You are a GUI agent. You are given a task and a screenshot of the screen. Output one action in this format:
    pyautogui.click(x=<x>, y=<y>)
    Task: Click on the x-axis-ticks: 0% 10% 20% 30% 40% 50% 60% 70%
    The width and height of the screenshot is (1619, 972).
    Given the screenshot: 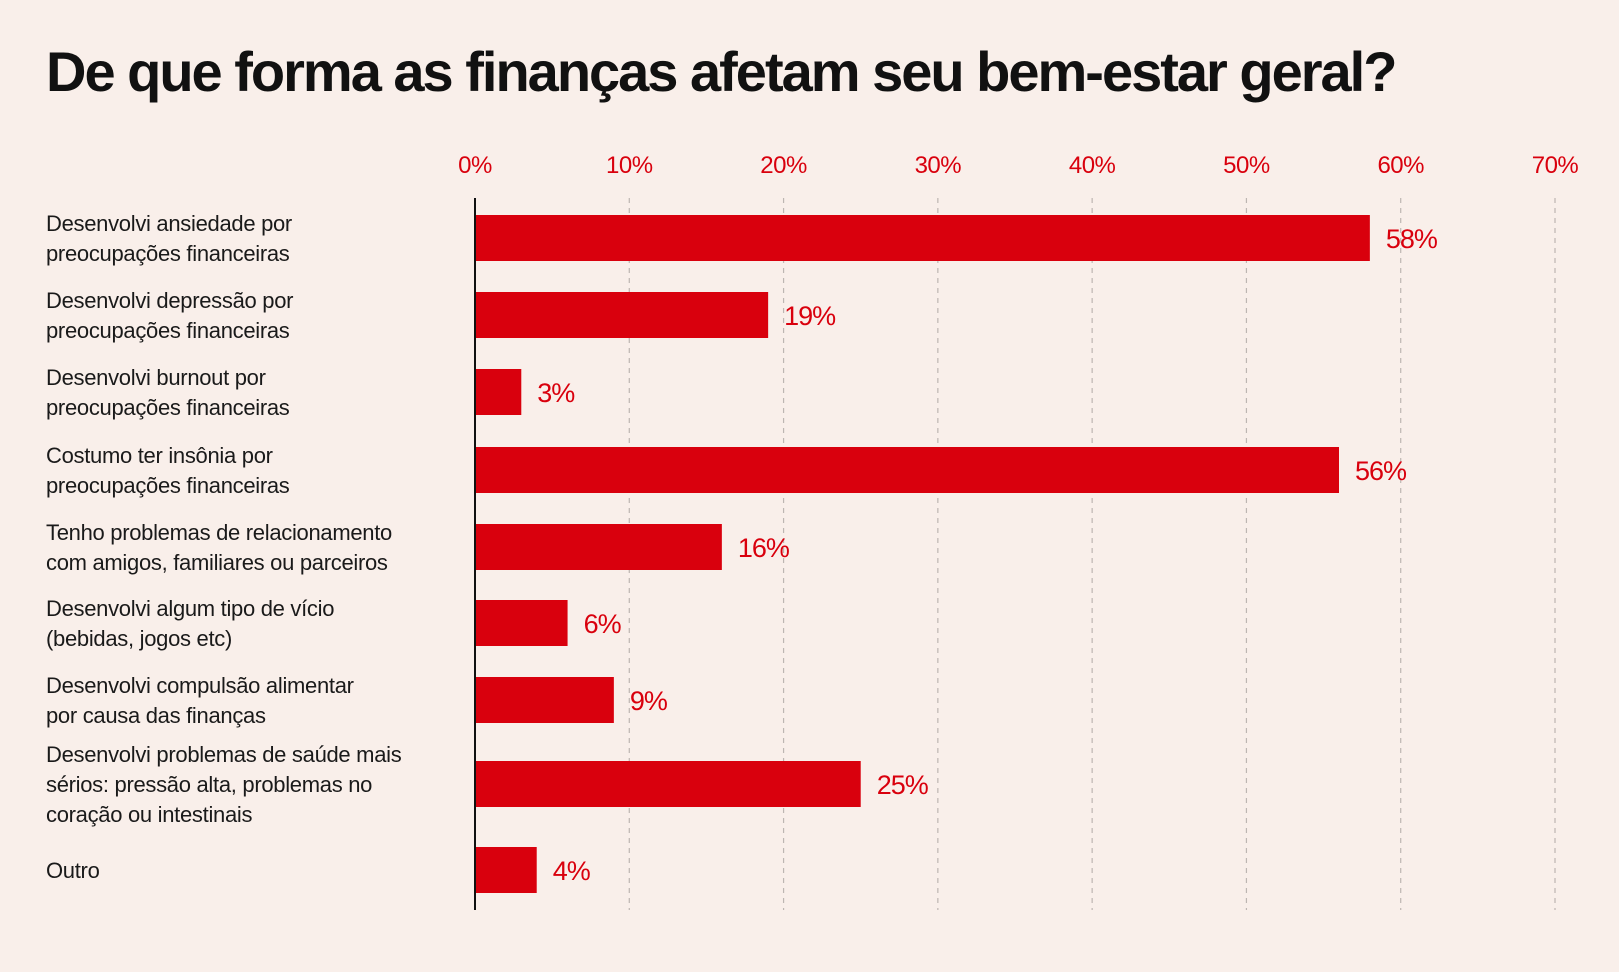 What is the action you would take?
    pyautogui.click(x=1018, y=165)
    